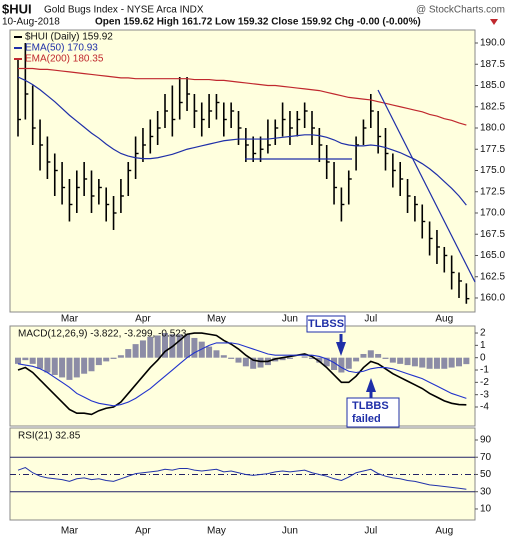  I want to click on x-tick-label: Jul, so click(370, 319).